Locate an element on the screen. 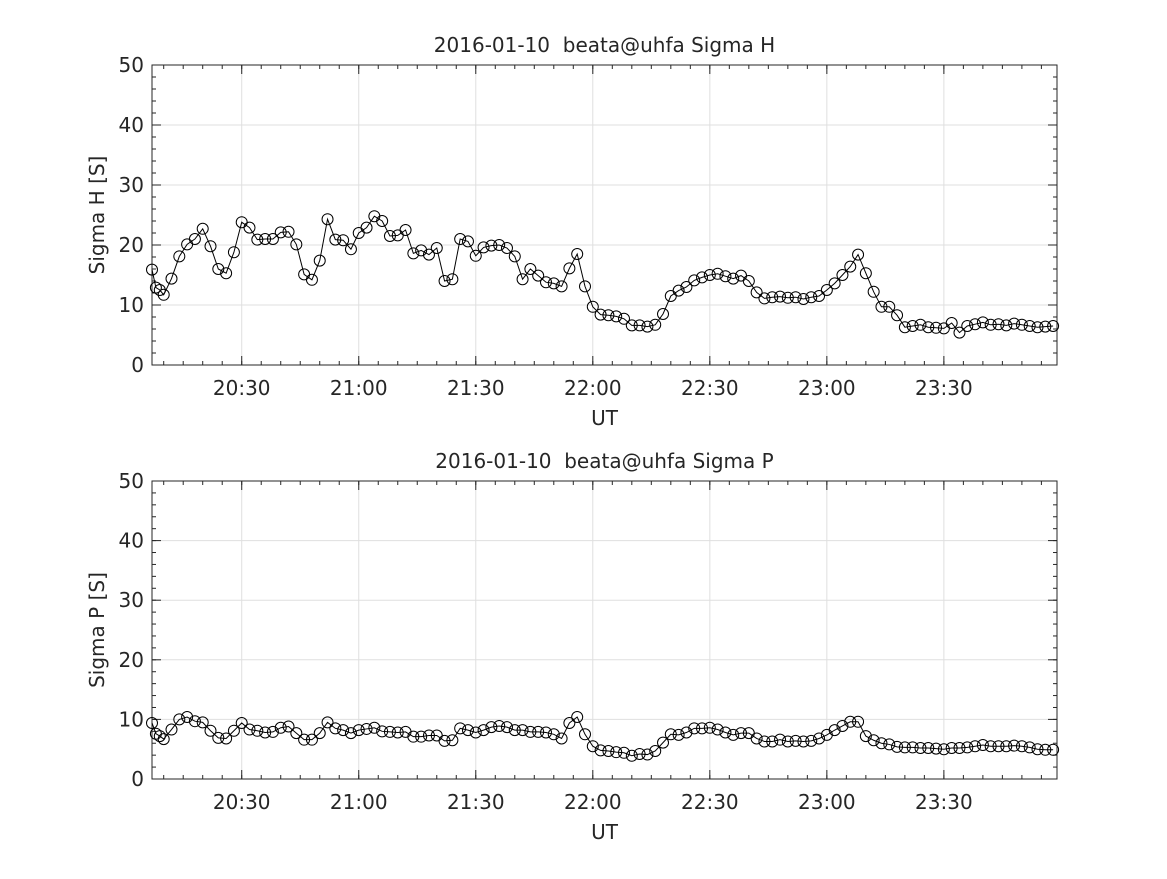  y-tick-label: 20 is located at coordinates (131, 660).